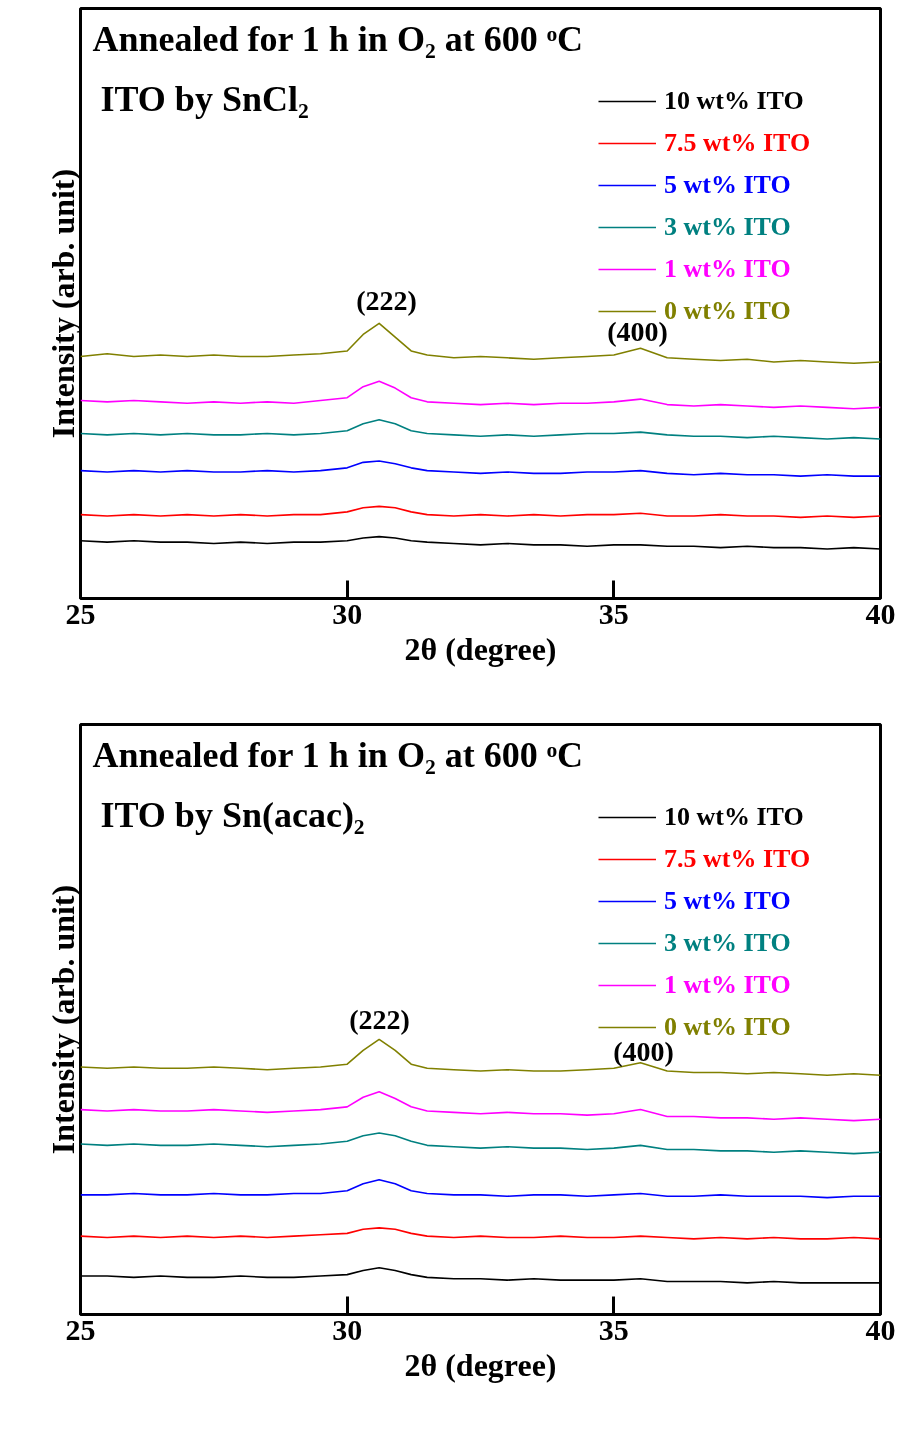  What do you see at coordinates (727, 310) in the screenshot?
I see `legend-label: 0 wt% ITO` at bounding box center [727, 310].